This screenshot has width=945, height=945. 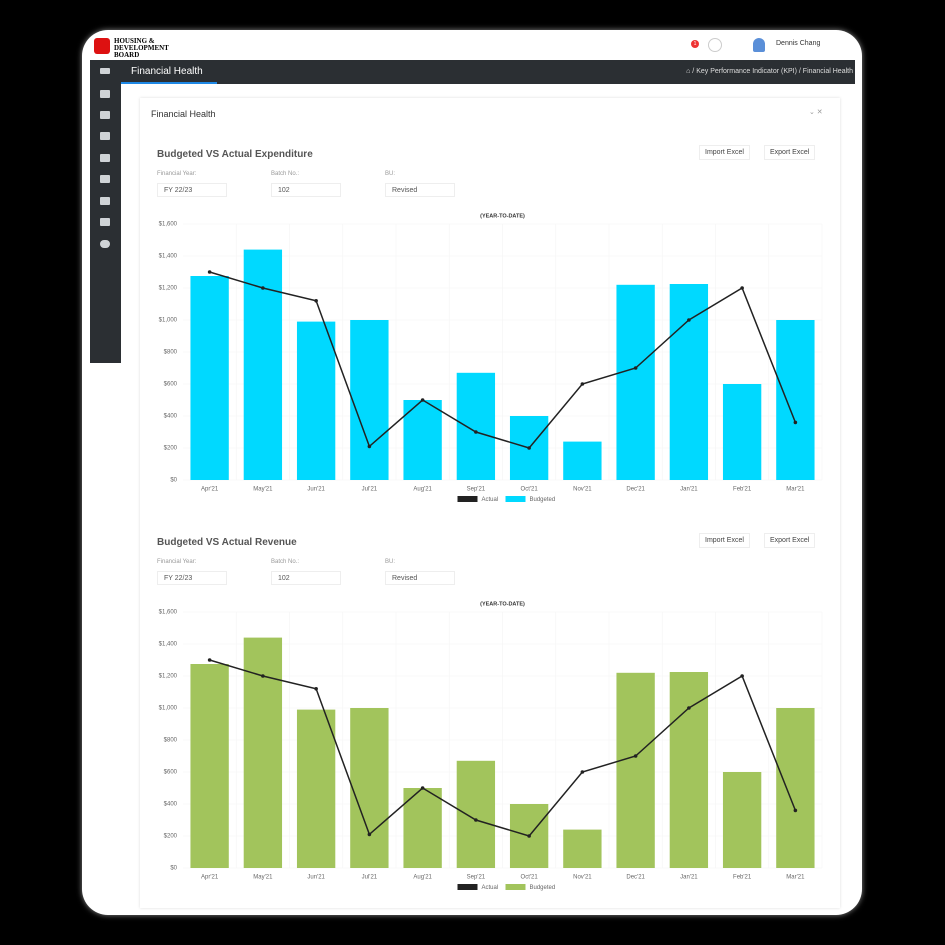 What do you see at coordinates (168, 677) in the screenshot?
I see `y-tick-label: $1,200` at bounding box center [168, 677].